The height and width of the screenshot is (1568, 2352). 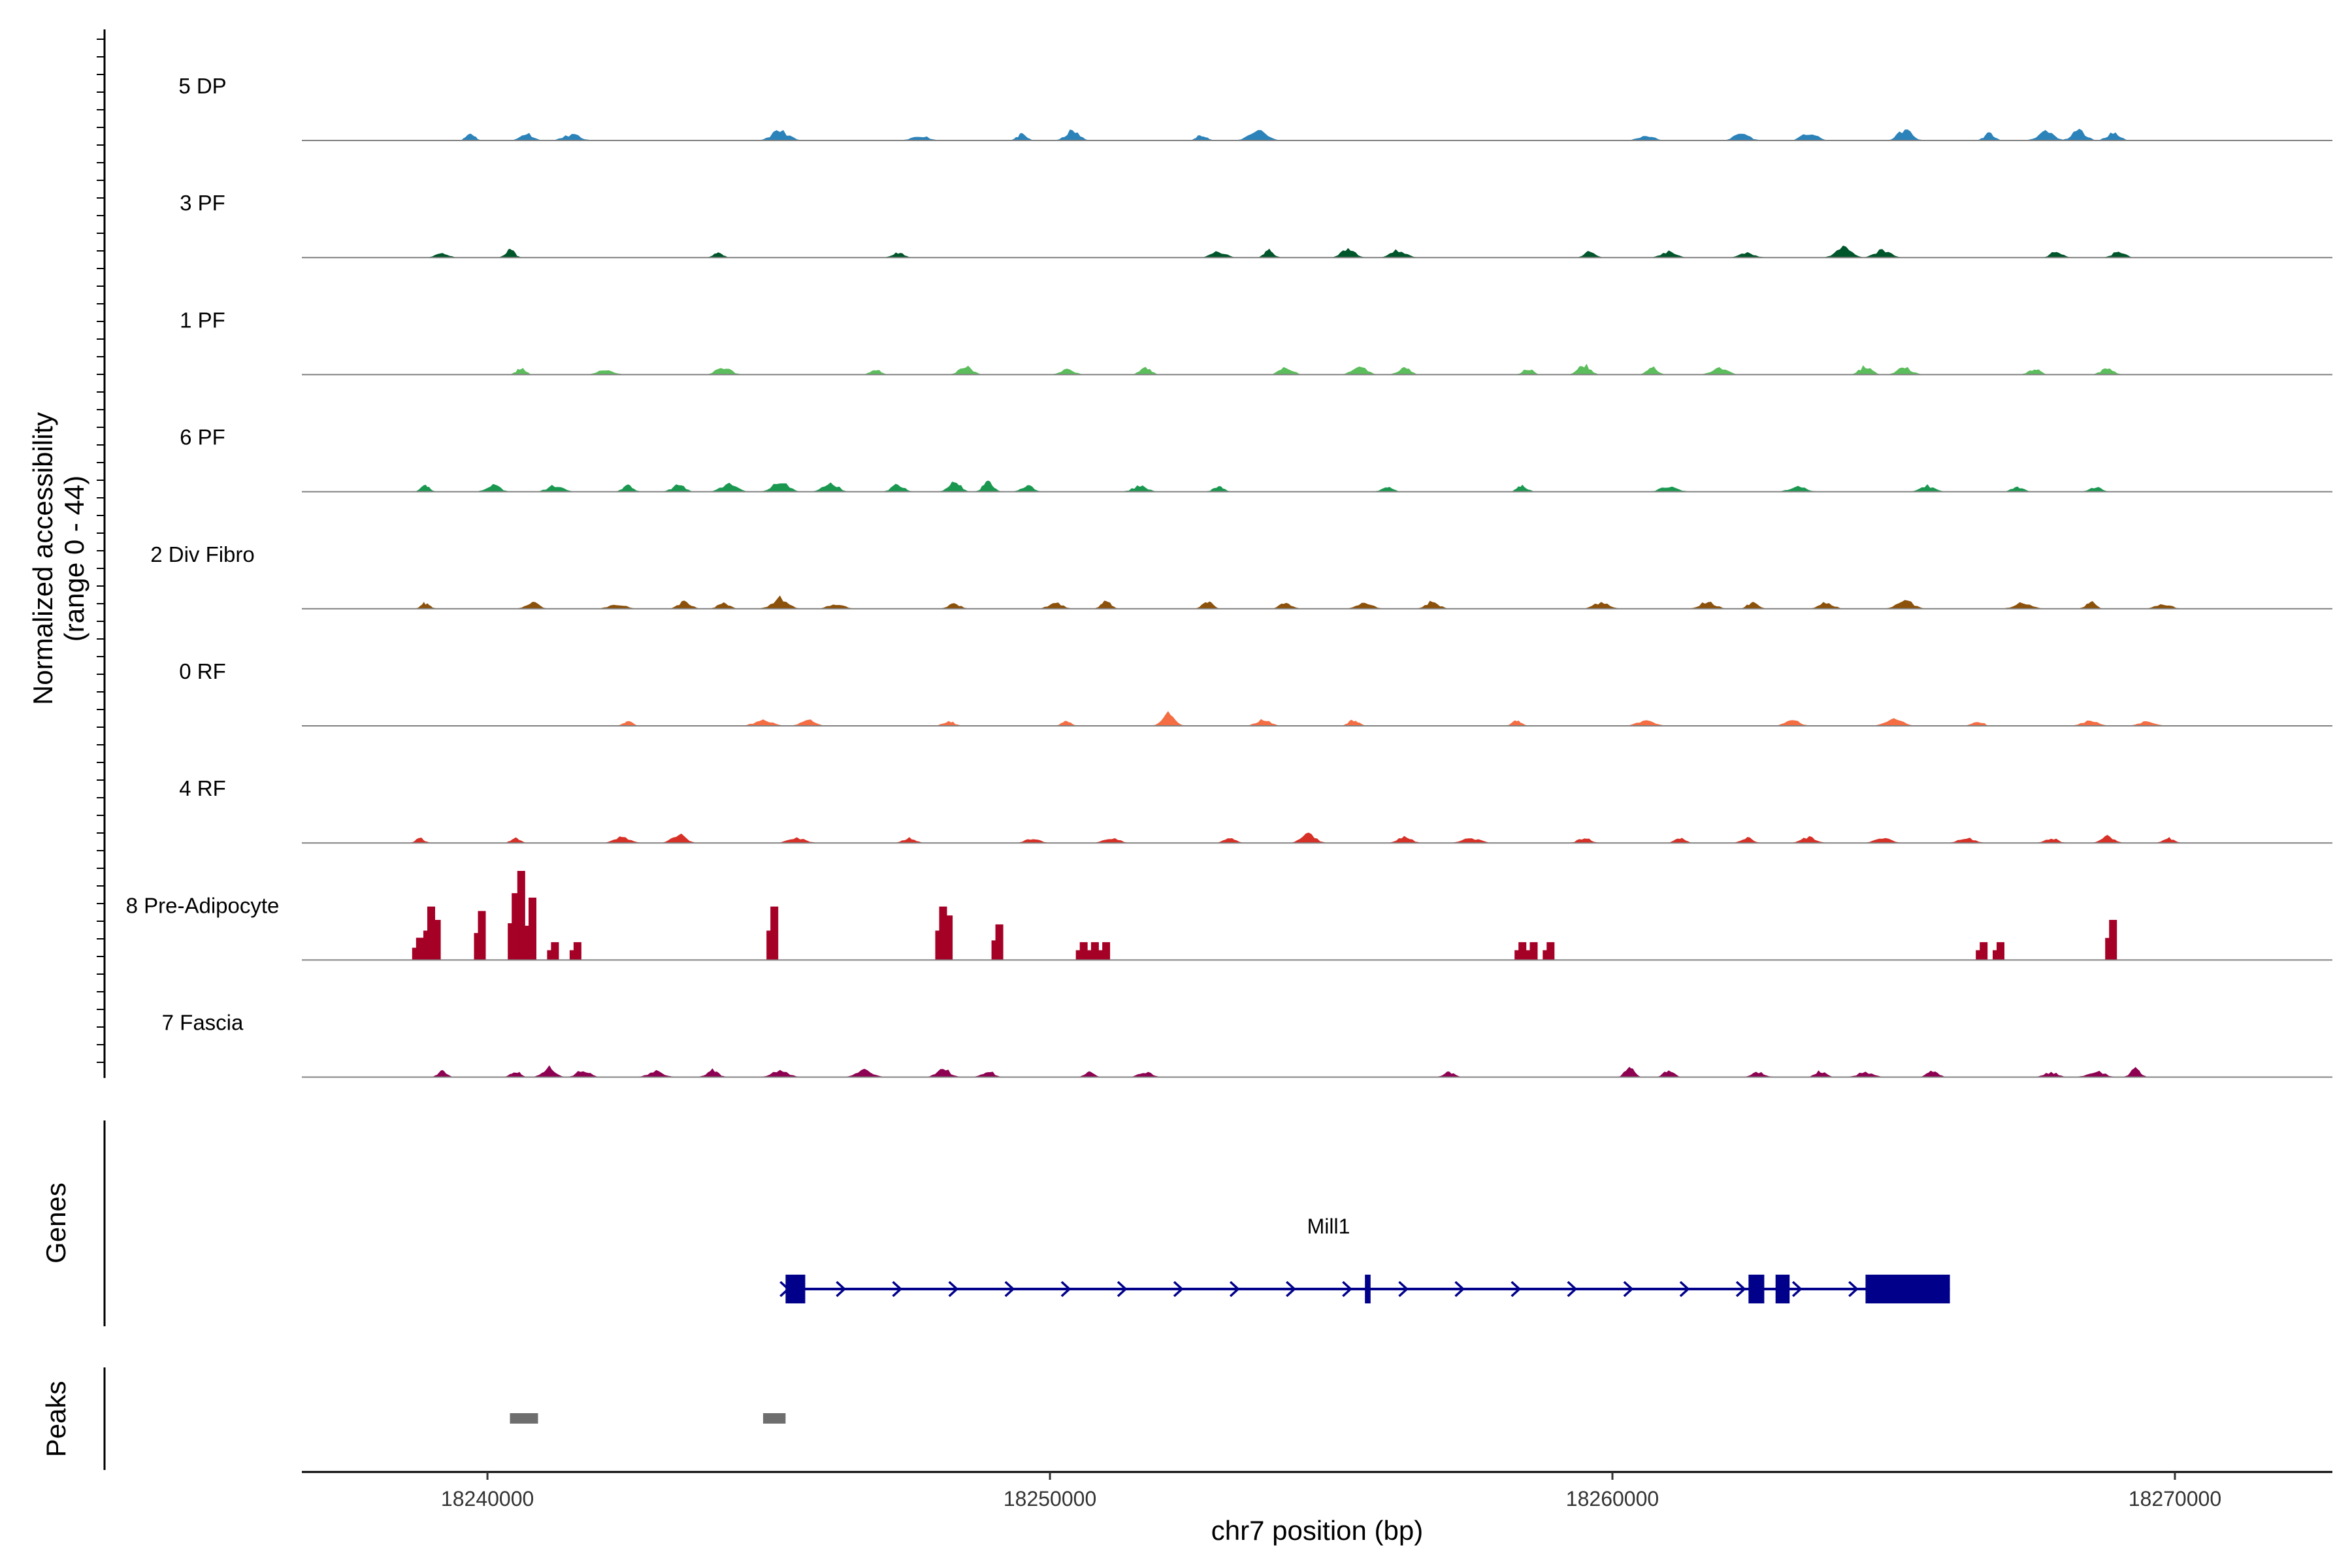 What do you see at coordinates (1255, 693) in the screenshot?
I see `track-0-rf: 0 RF` at bounding box center [1255, 693].